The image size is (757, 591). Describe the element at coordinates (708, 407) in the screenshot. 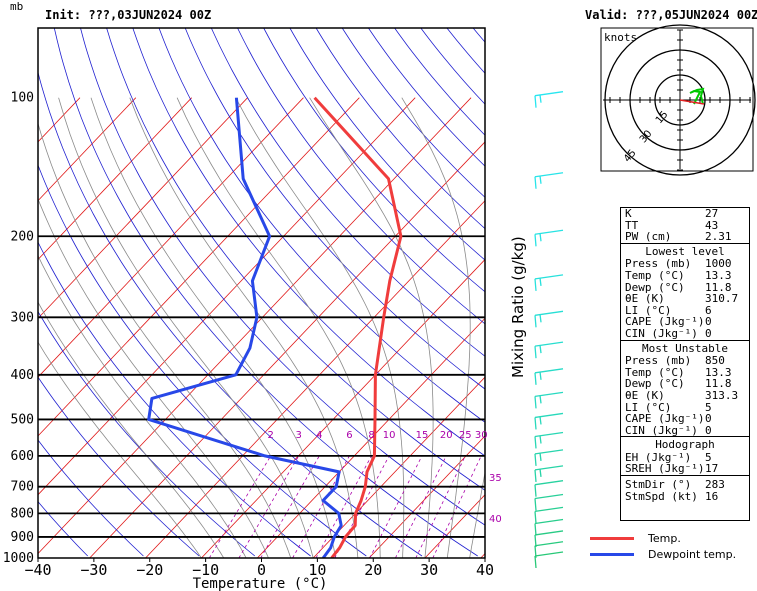

I see `index-value: 5` at that location.